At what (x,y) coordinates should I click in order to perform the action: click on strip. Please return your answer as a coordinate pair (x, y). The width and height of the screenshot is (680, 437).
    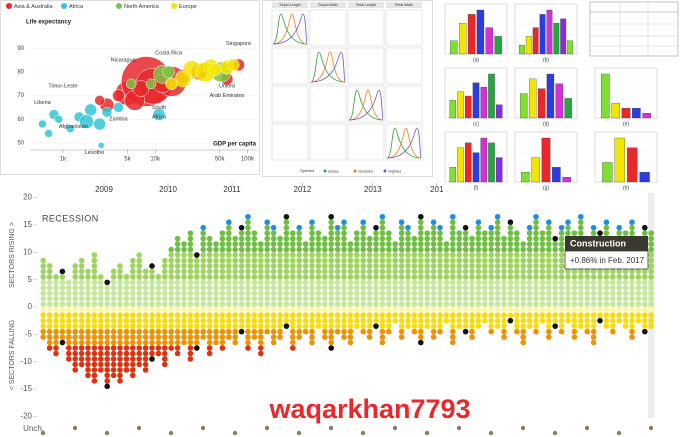
    Looking at the image, I should click on (328, 5).